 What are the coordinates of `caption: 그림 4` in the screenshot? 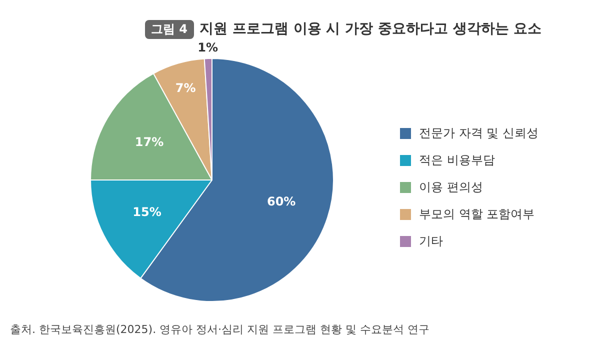 It's located at (169, 29).